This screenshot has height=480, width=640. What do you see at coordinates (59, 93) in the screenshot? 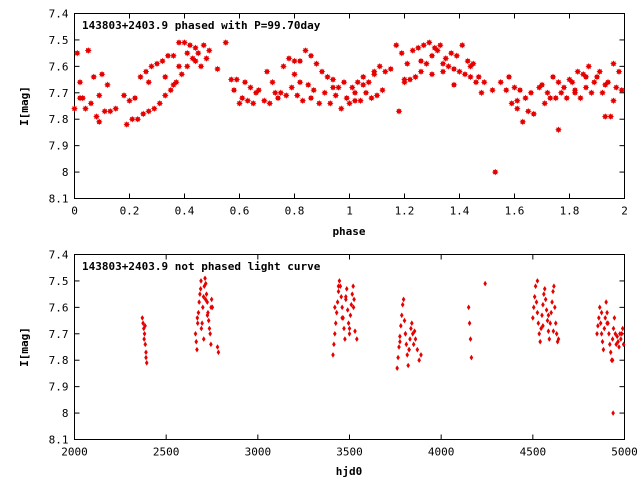
I see `y-tick-label: 7.7` at bounding box center [59, 93].